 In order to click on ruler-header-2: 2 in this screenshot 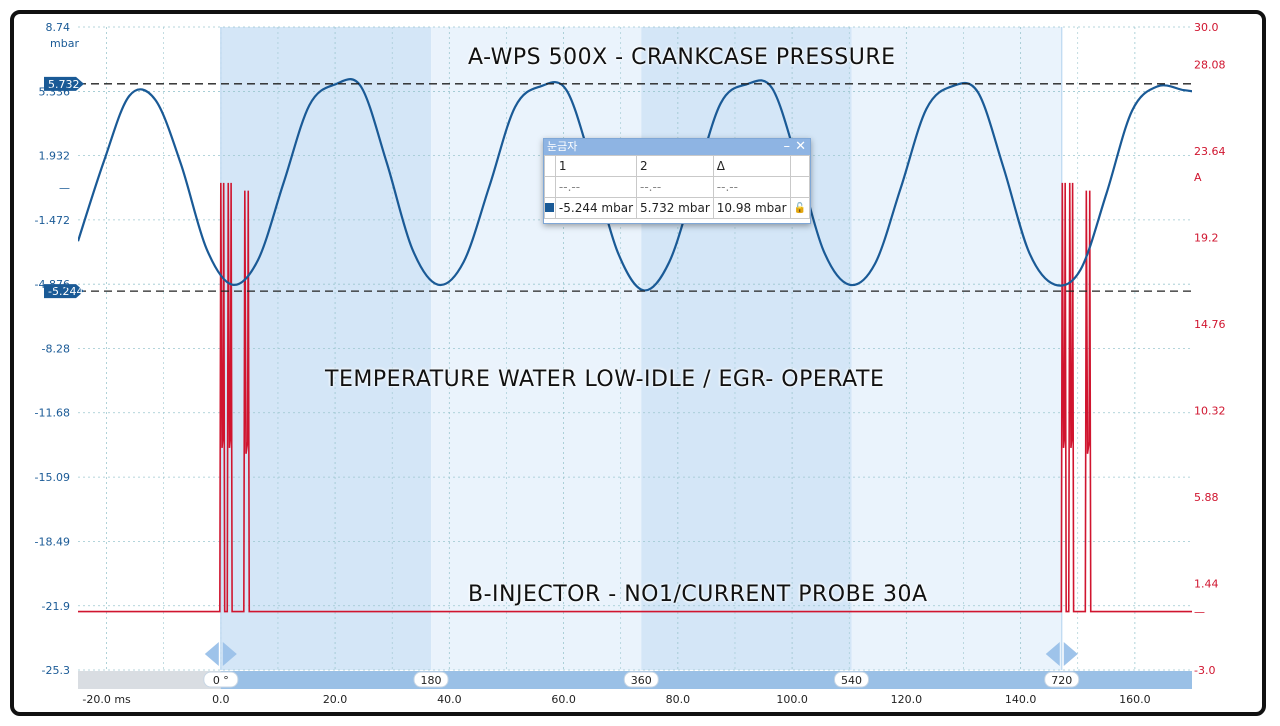, I will do `click(675, 166)`.